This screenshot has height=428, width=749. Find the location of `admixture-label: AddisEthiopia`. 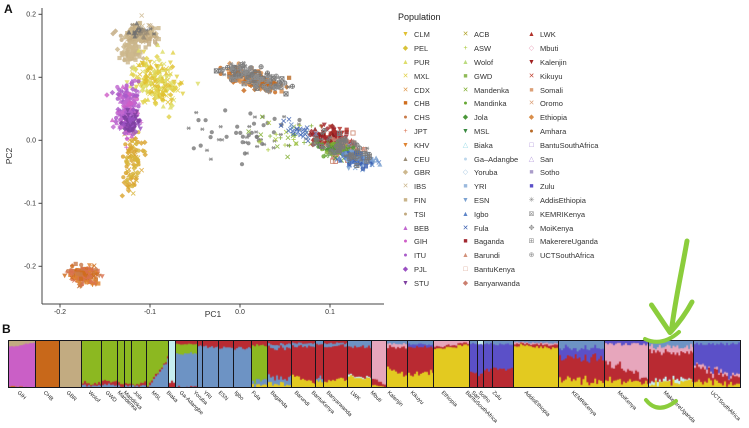

admixture-label: AddisEthiopia is located at coordinates (536, 404).